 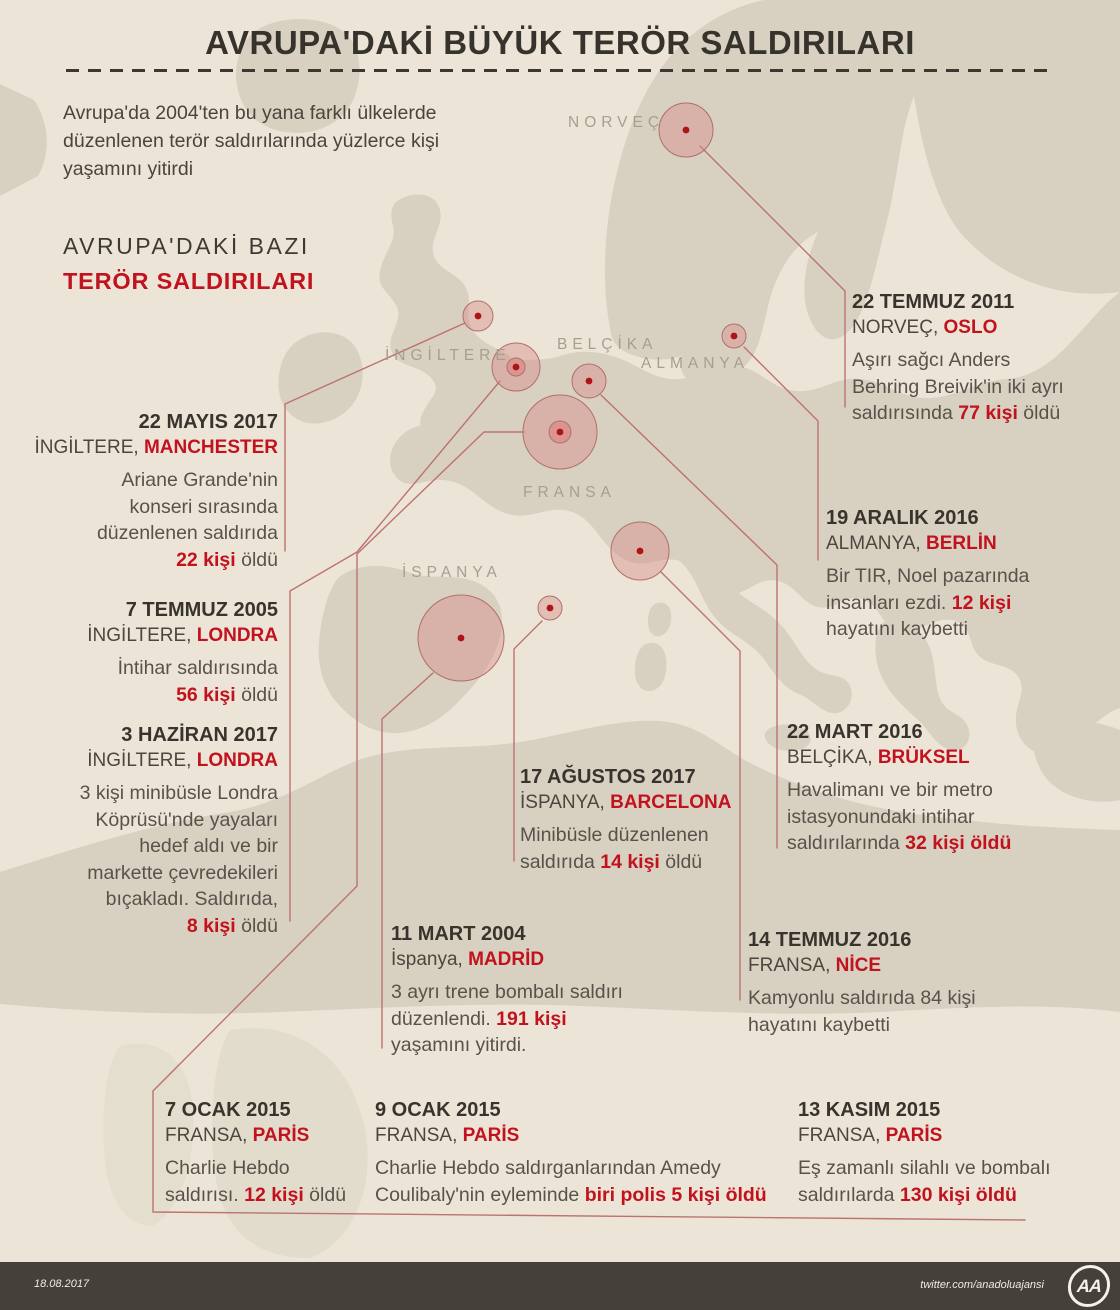 What do you see at coordinates (755, 613) in the screenshot?
I see `land-italy` at bounding box center [755, 613].